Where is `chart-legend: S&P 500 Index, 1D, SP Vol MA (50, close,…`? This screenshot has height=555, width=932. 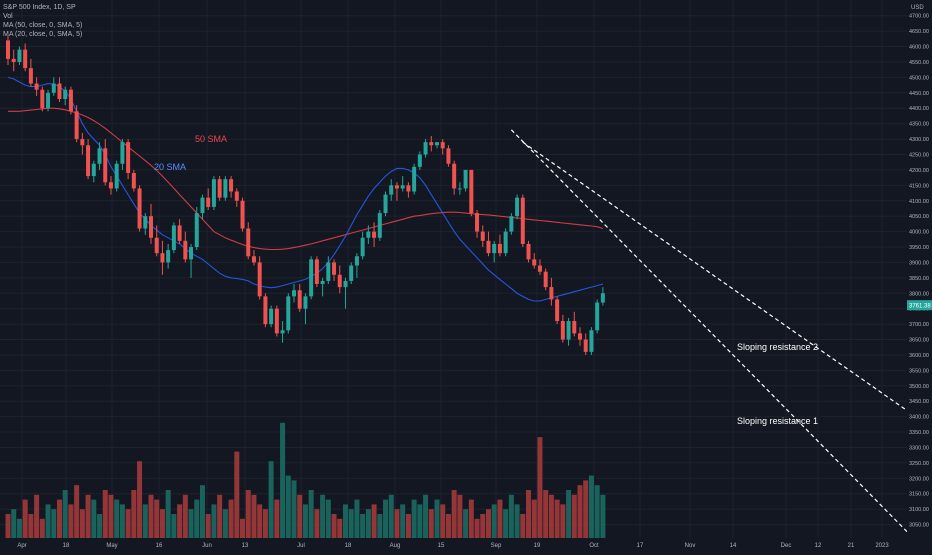
chart-legend: S&P 500 Index, 1D, SP Vol MA (50, close,… is located at coordinates (42, 21).